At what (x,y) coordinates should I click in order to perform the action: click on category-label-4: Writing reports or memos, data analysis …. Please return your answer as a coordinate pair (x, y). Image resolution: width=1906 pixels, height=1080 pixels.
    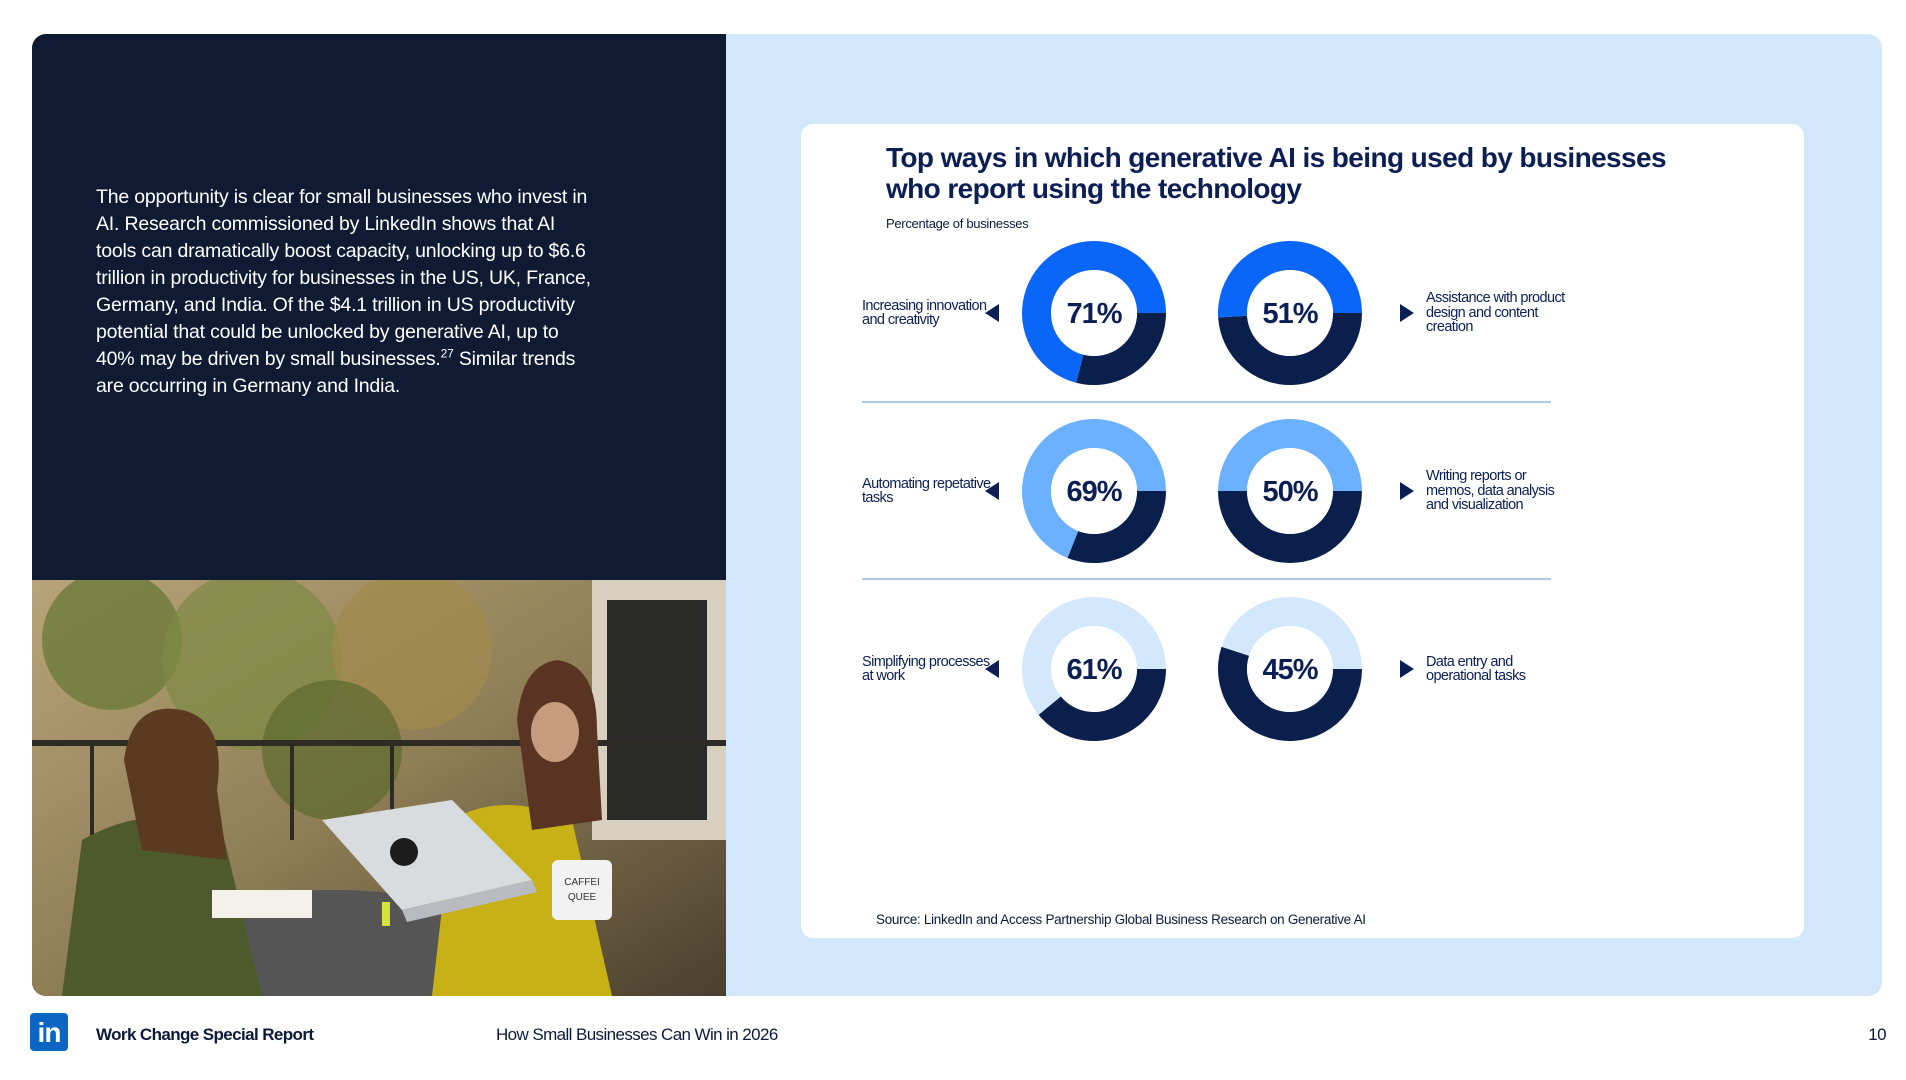
    Looking at the image, I should click on (1490, 490).